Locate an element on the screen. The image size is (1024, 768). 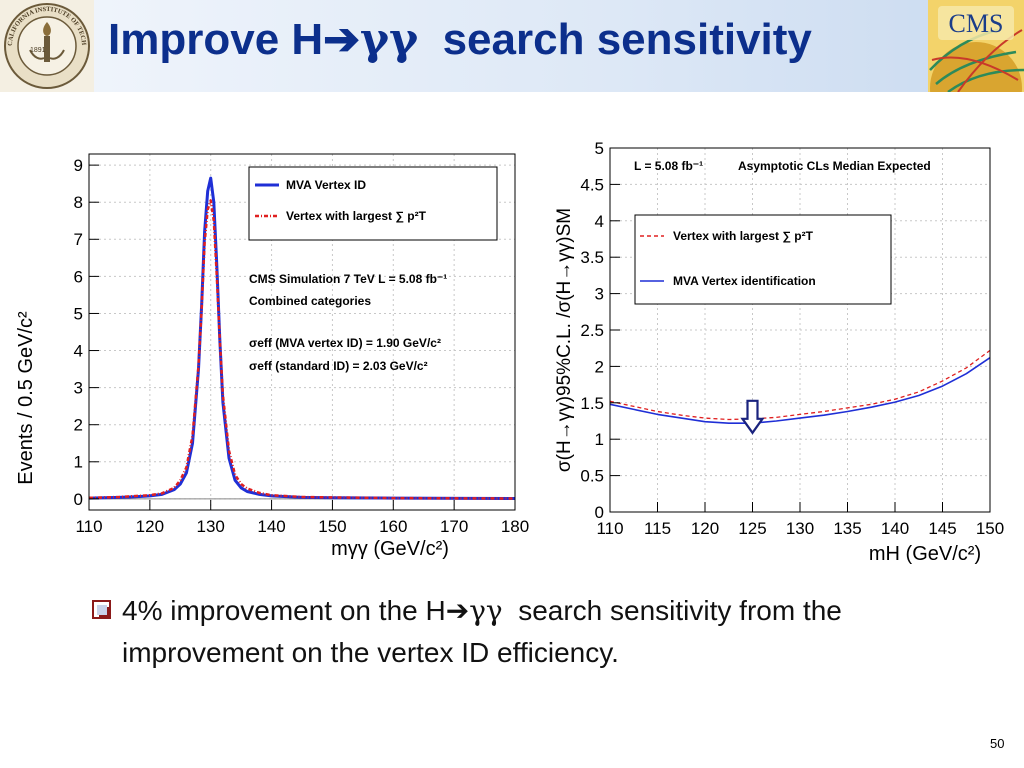
bullet-text-pre: 4% improvement on the H is located at coordinates (284, 610).